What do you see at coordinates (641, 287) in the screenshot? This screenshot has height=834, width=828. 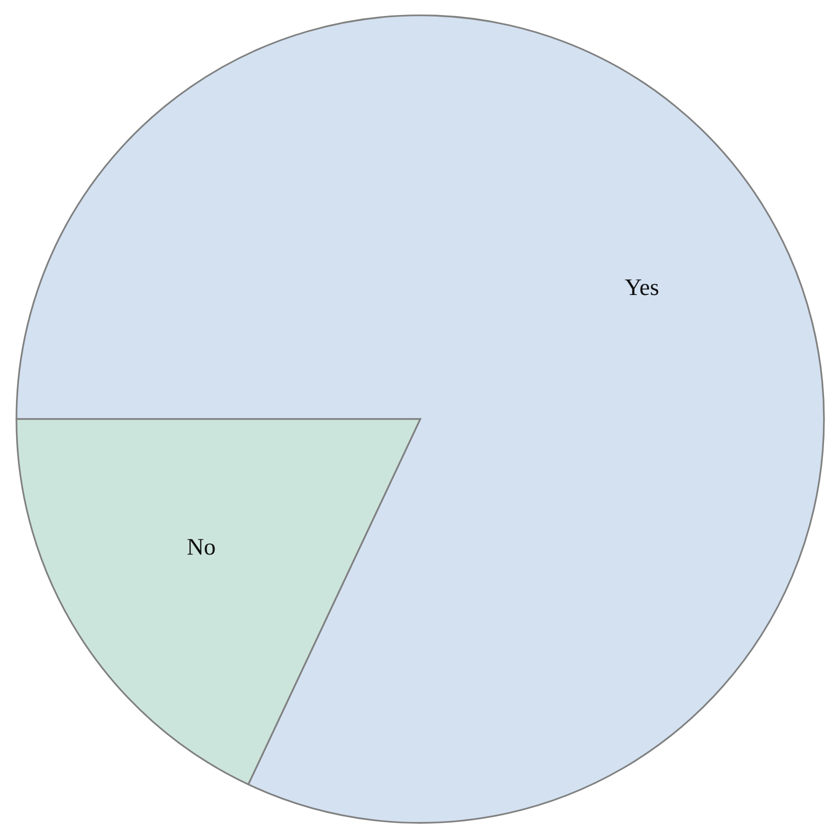 I see `slice-label: Yes` at bounding box center [641, 287].